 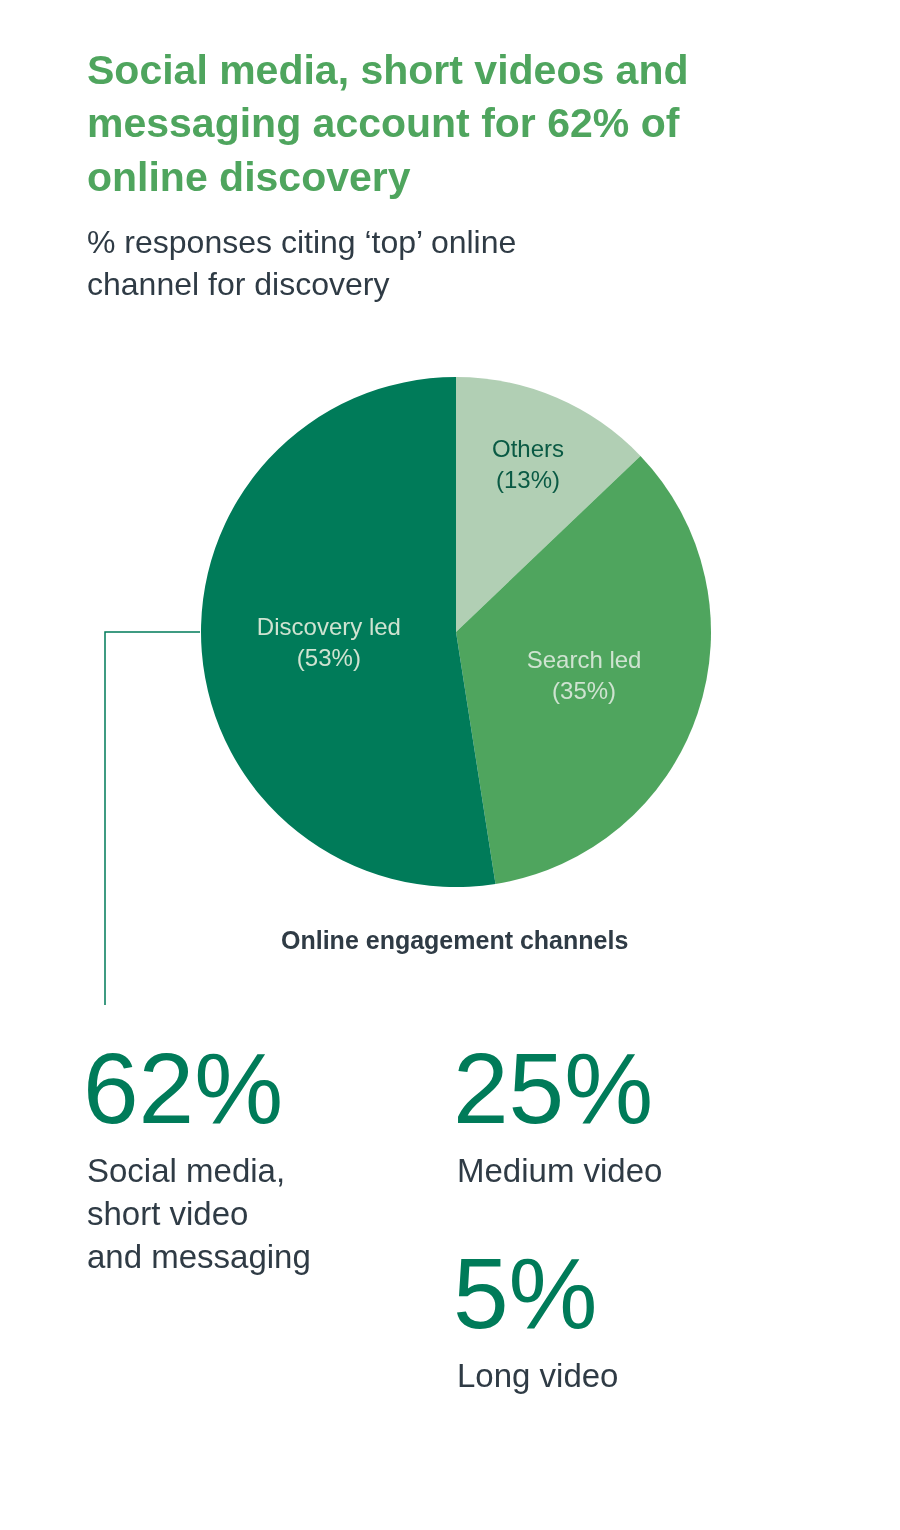 I want to click on text: Social media, short video and messaging, so click(x=199, y=1213).